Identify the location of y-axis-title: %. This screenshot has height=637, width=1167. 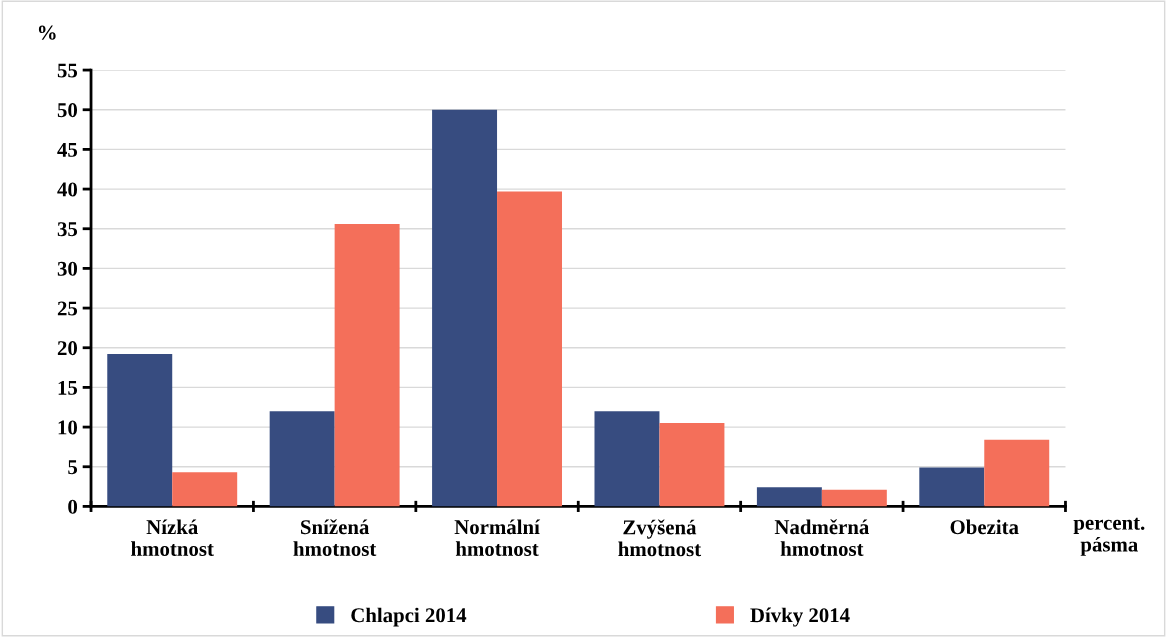
(47, 32).